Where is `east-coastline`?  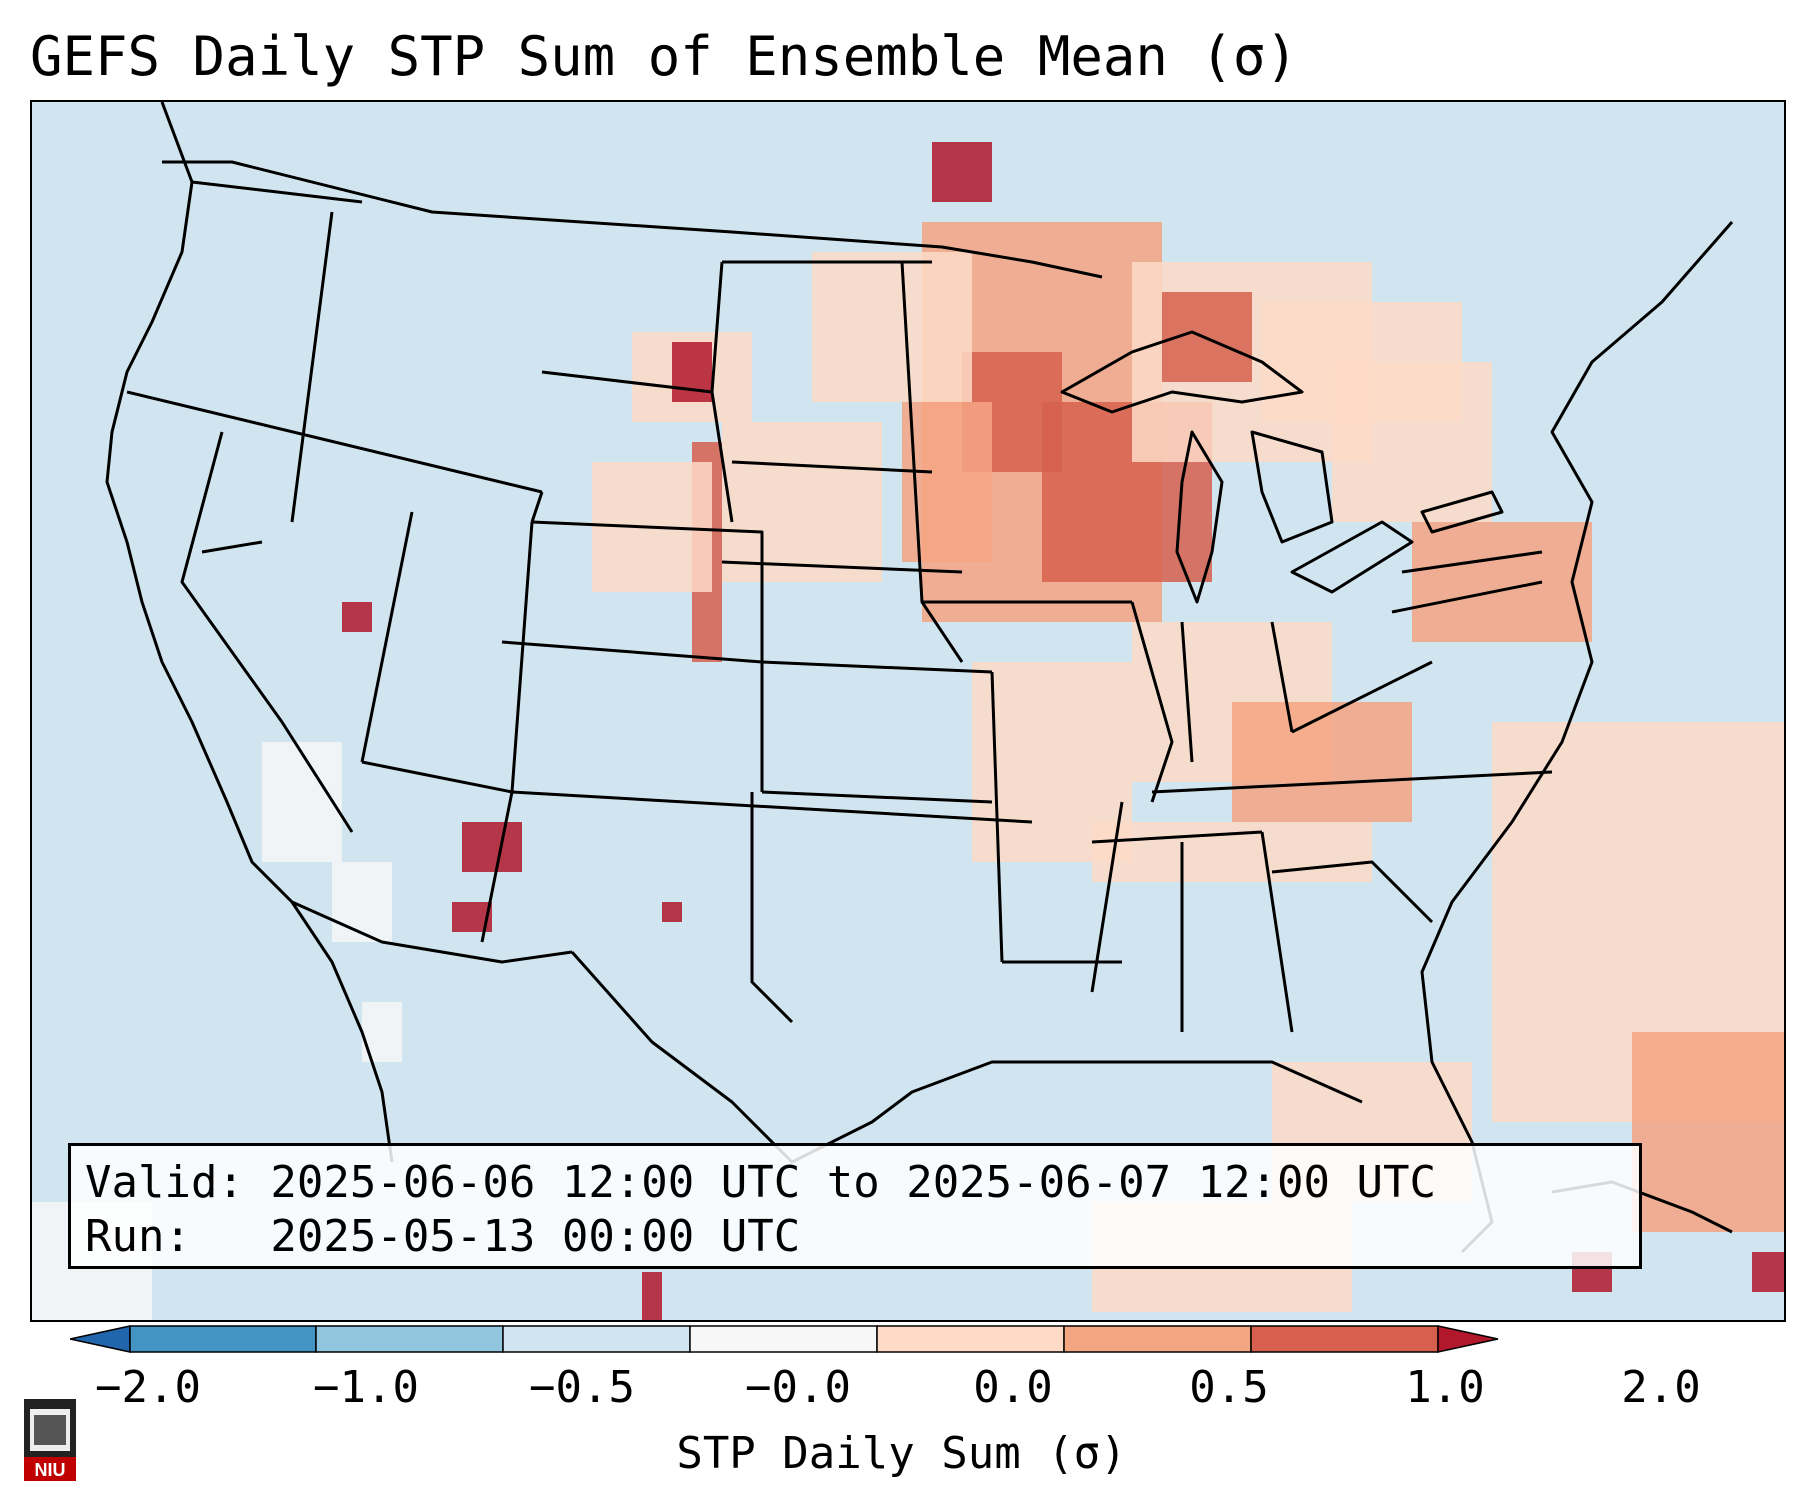
east-coastline is located at coordinates (1577, 737).